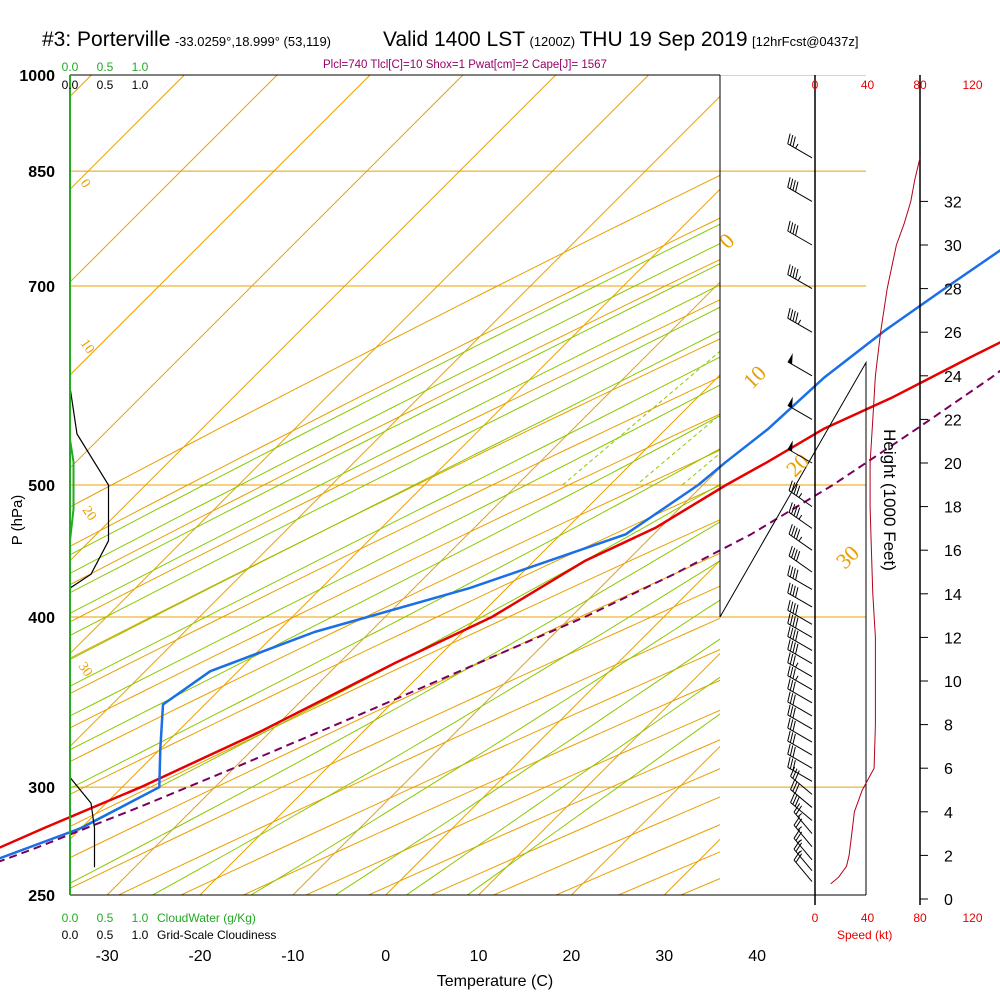 Image resolution: width=1000 pixels, height=1000 pixels. Describe the element at coordinates (953, 333) in the screenshot. I see `height-tick-label: 26` at that location.